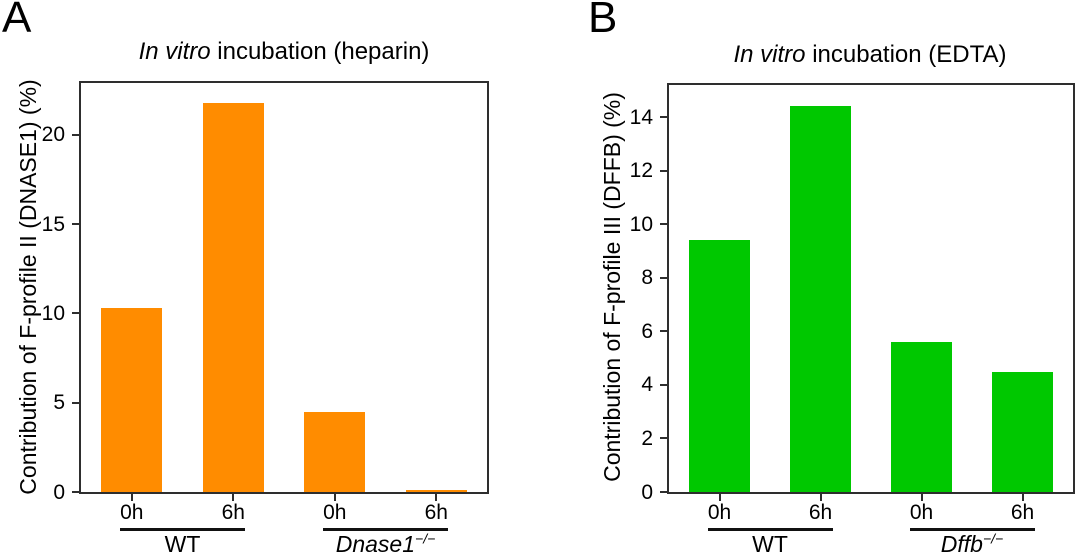 The width and height of the screenshot is (1080, 558). What do you see at coordinates (769, 54) in the screenshot?
I see `panel-b-title-italic: In vitro` at bounding box center [769, 54].